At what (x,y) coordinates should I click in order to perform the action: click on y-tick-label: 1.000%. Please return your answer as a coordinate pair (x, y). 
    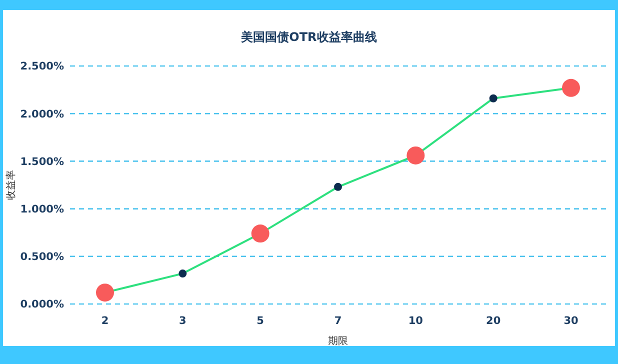
    Looking at the image, I should click on (42, 209).